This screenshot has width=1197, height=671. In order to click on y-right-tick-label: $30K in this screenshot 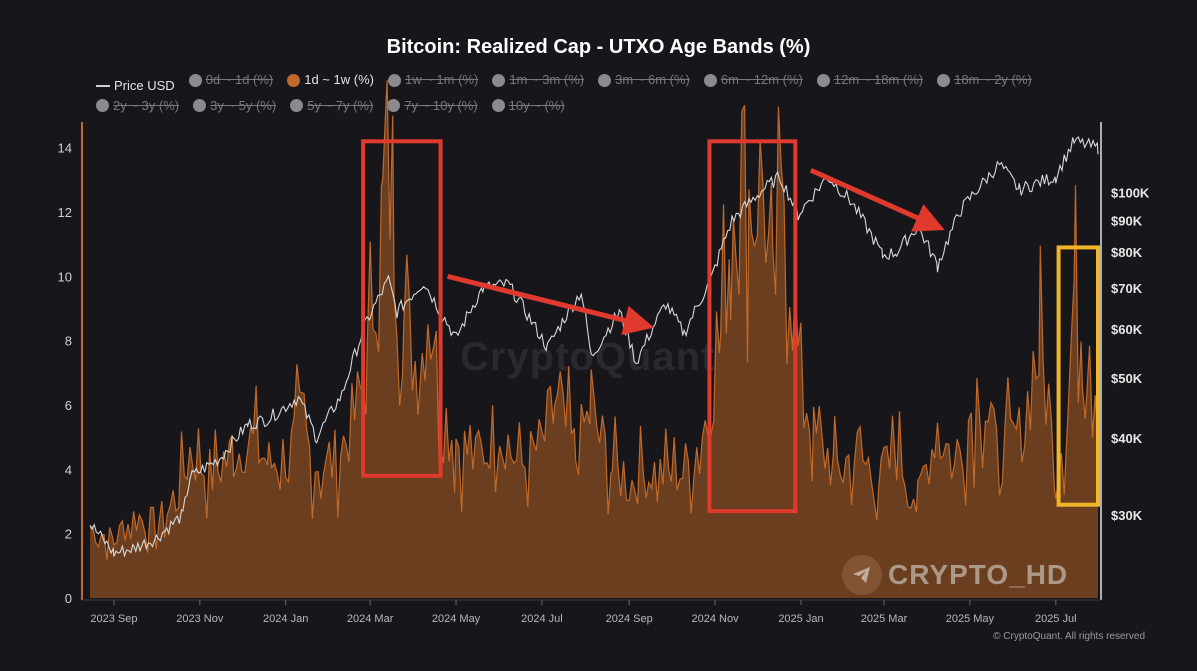, I will do `click(1127, 515)`.